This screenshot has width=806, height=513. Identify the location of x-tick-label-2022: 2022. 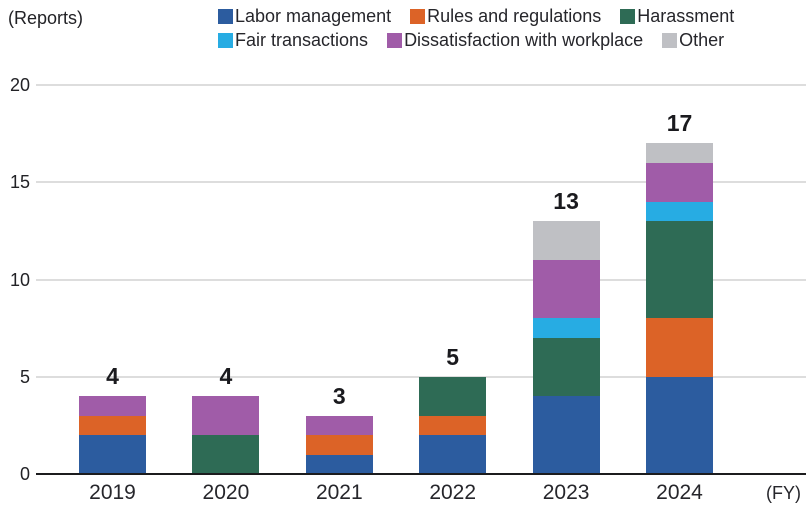
(453, 492).